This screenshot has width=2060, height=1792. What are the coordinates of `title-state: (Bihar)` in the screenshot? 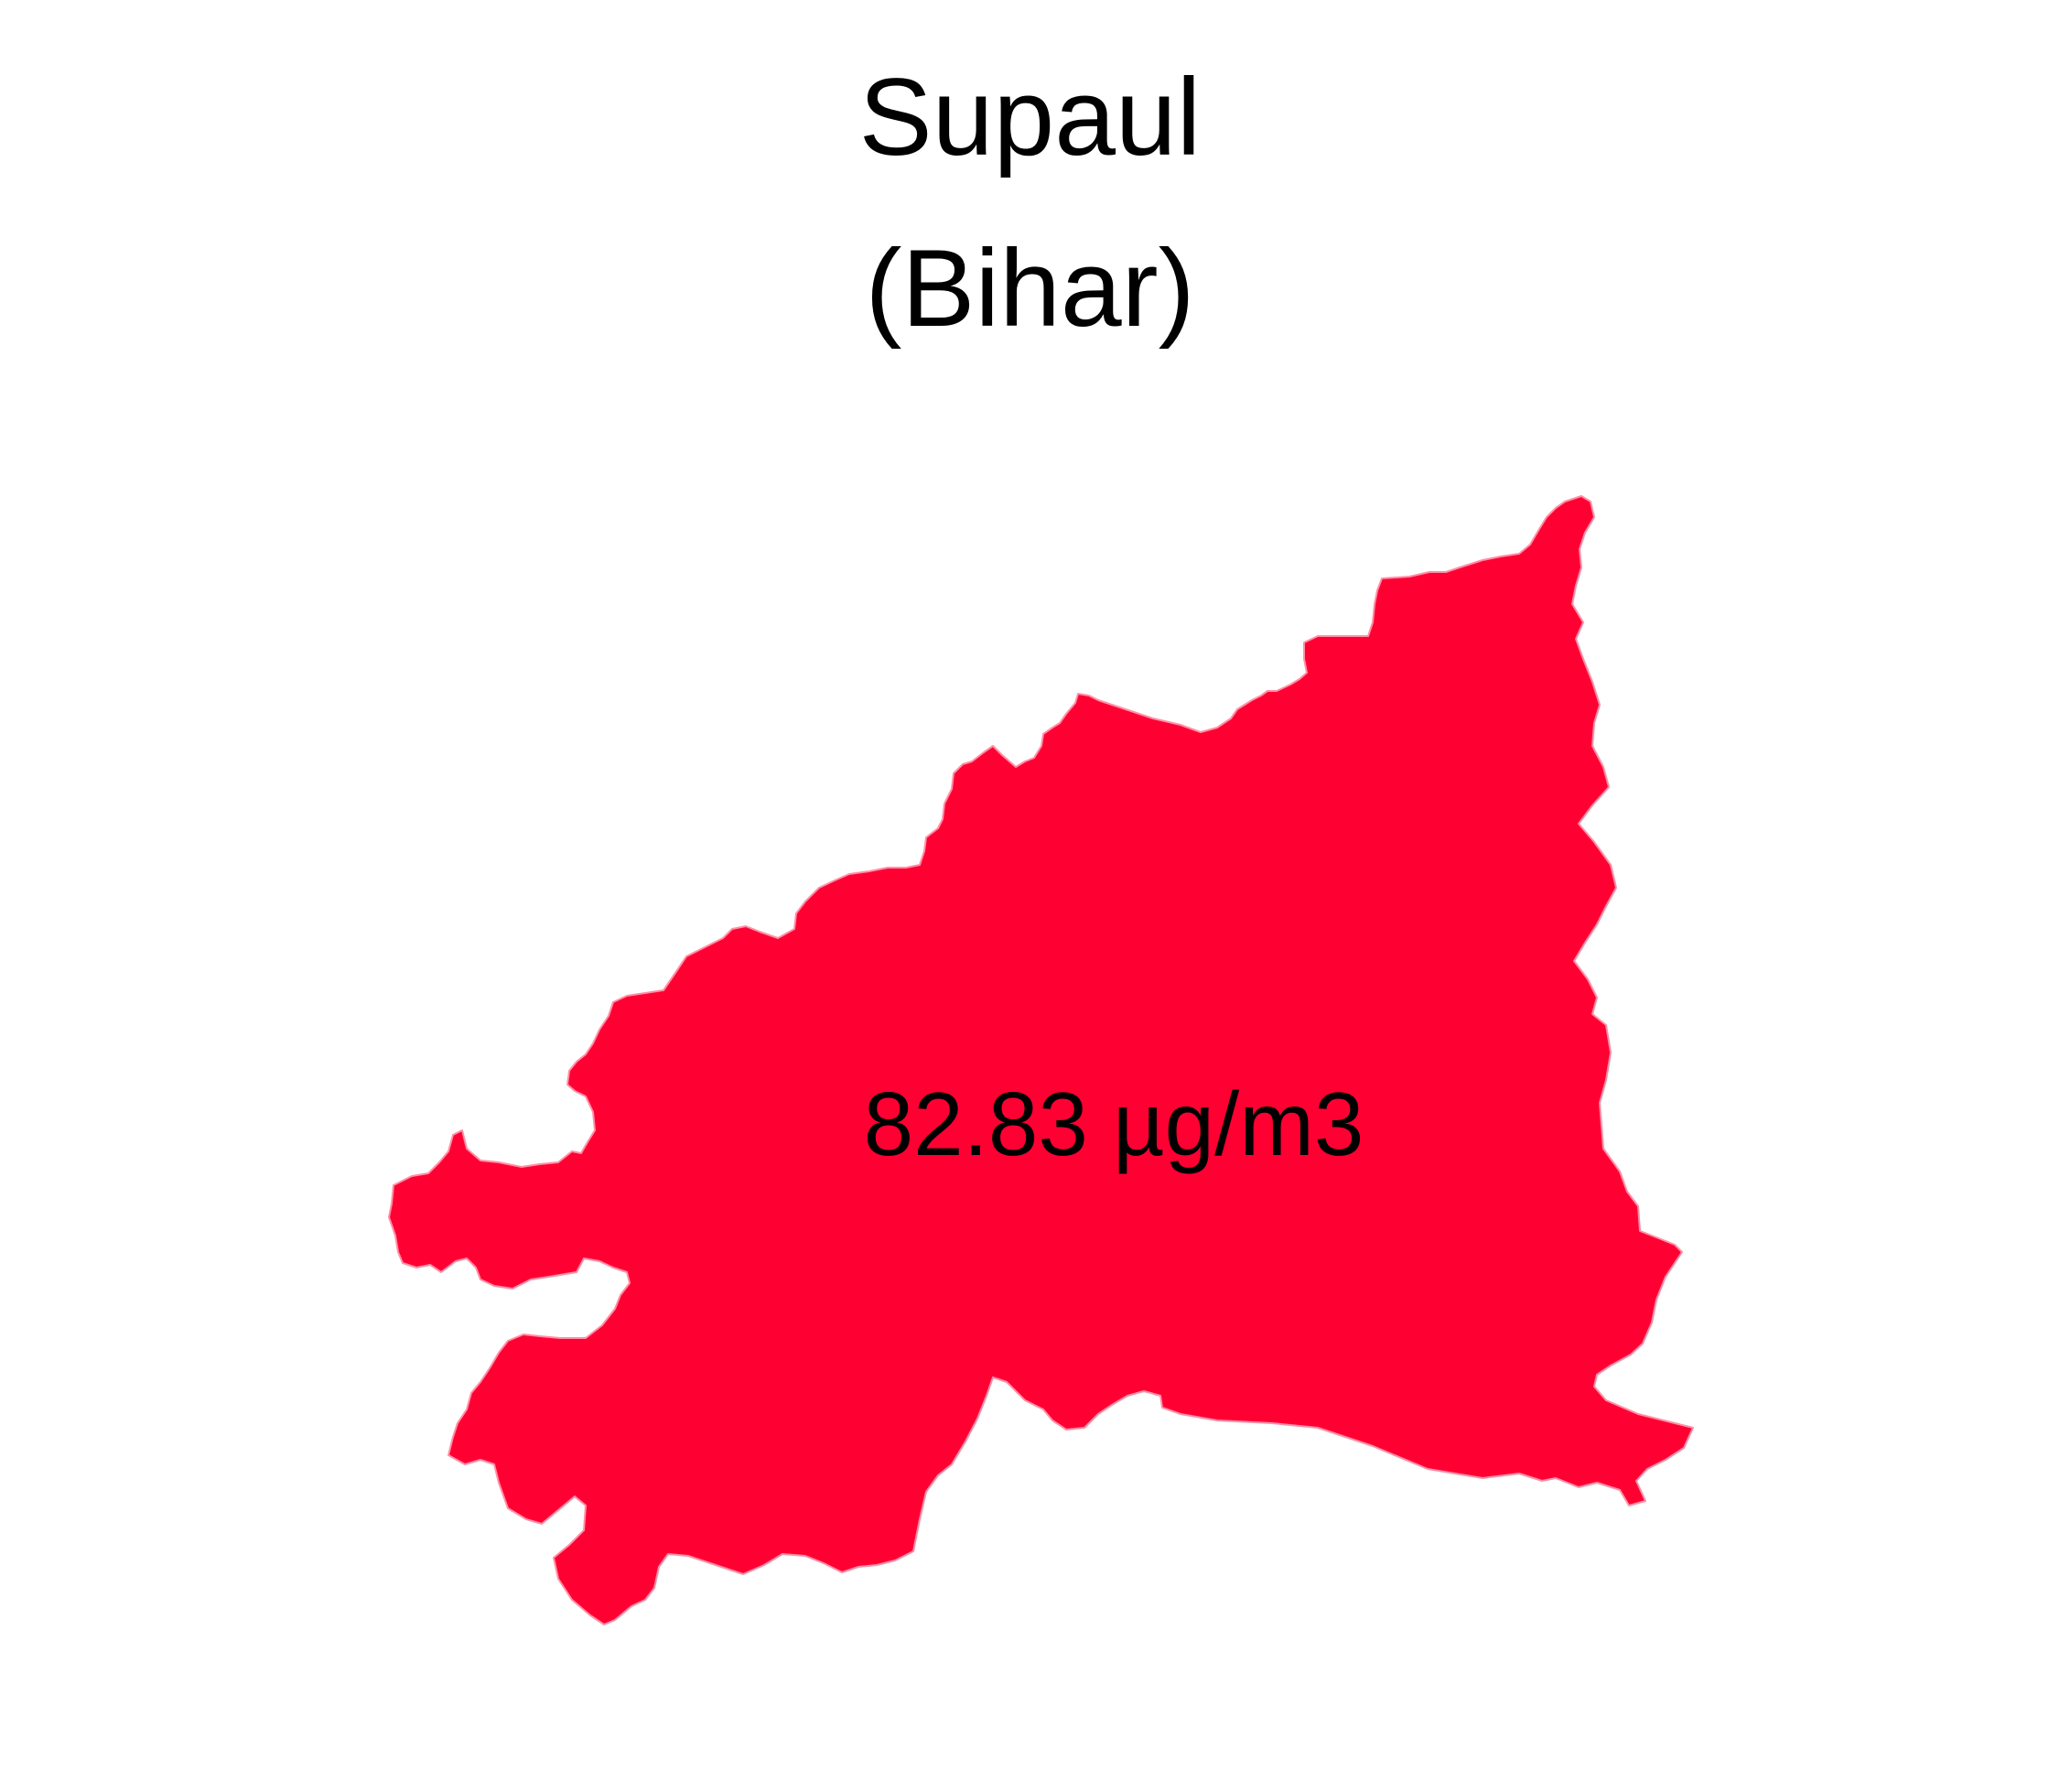 It's located at (1030, 289).